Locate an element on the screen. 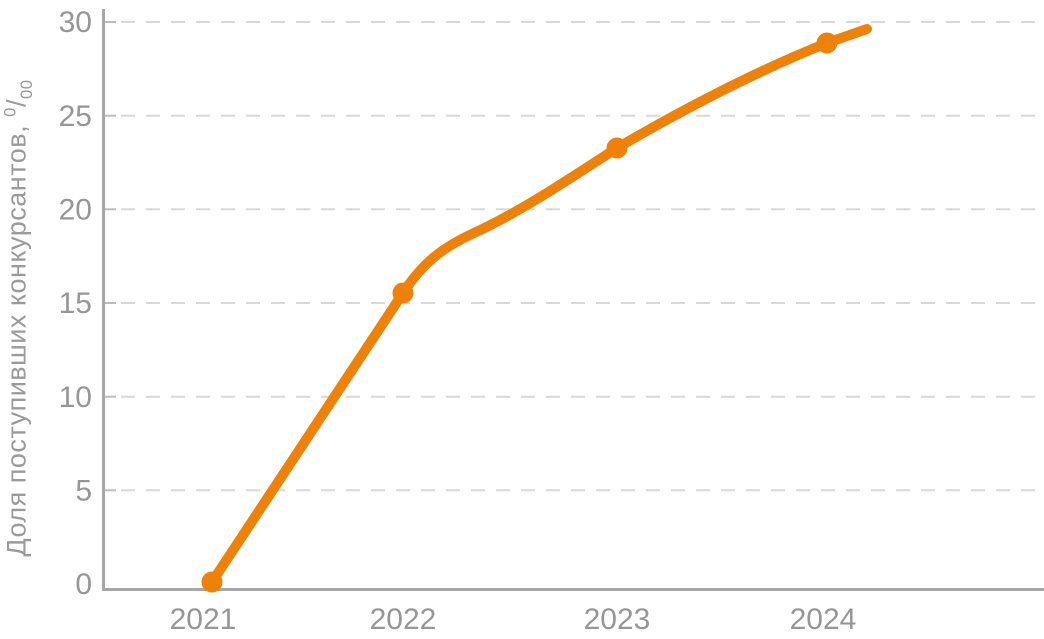 The height and width of the screenshot is (639, 1044). x-tick-label-2022: 2022 is located at coordinates (403, 619).